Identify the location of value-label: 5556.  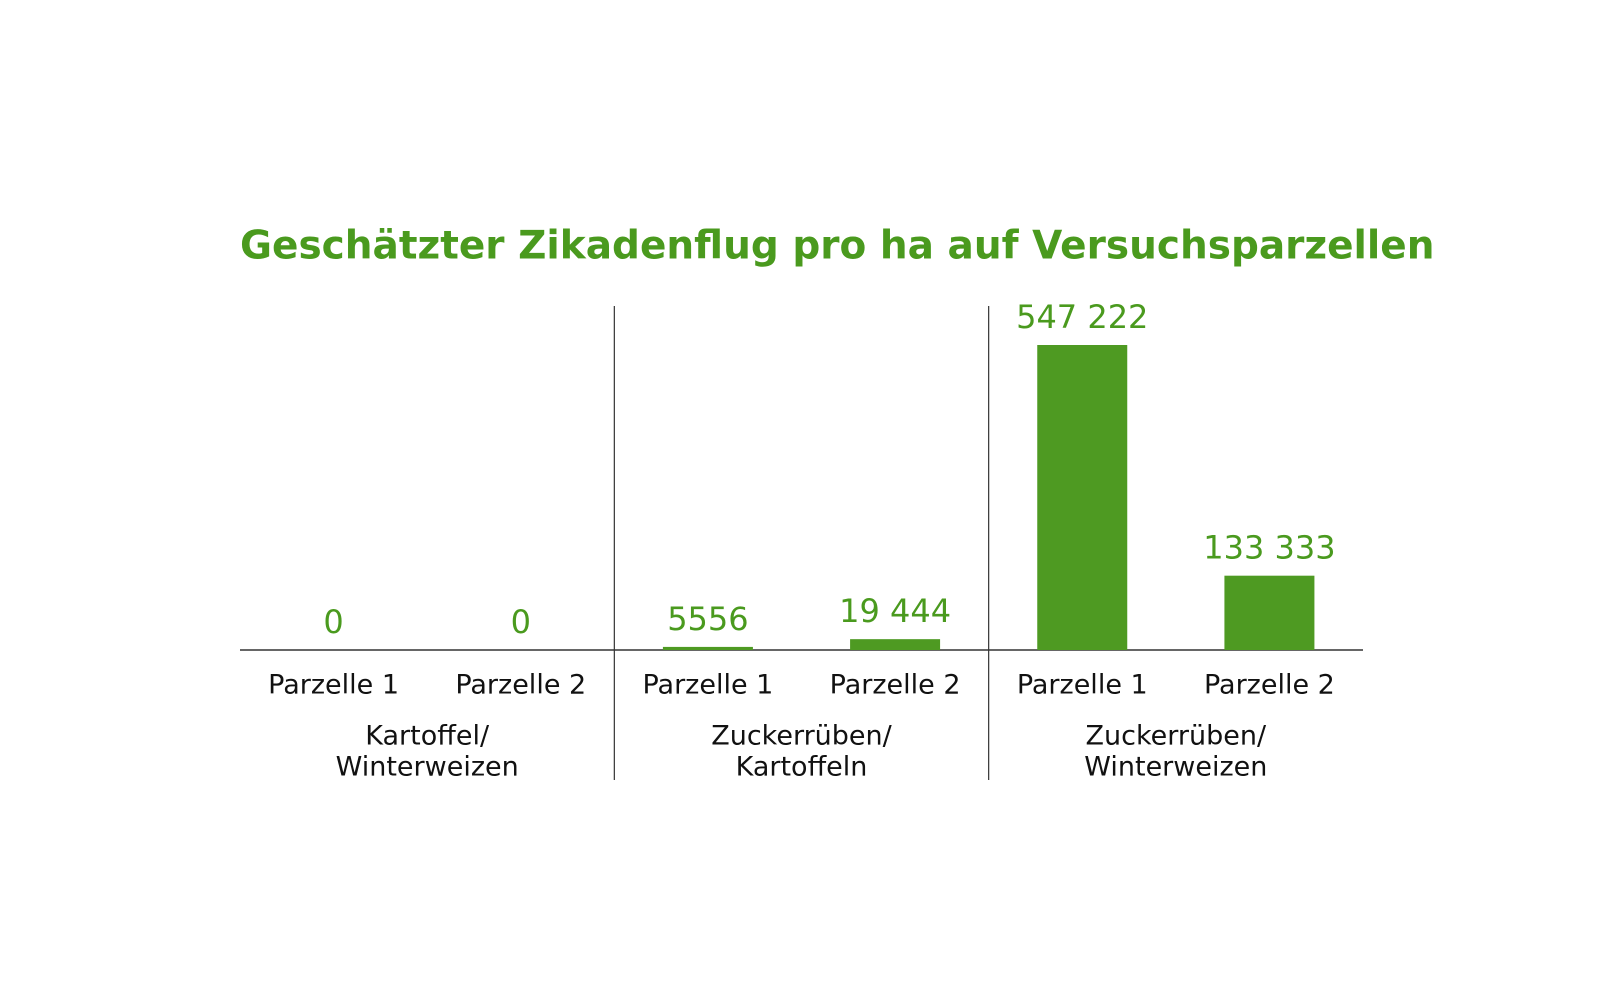
(707, 619).